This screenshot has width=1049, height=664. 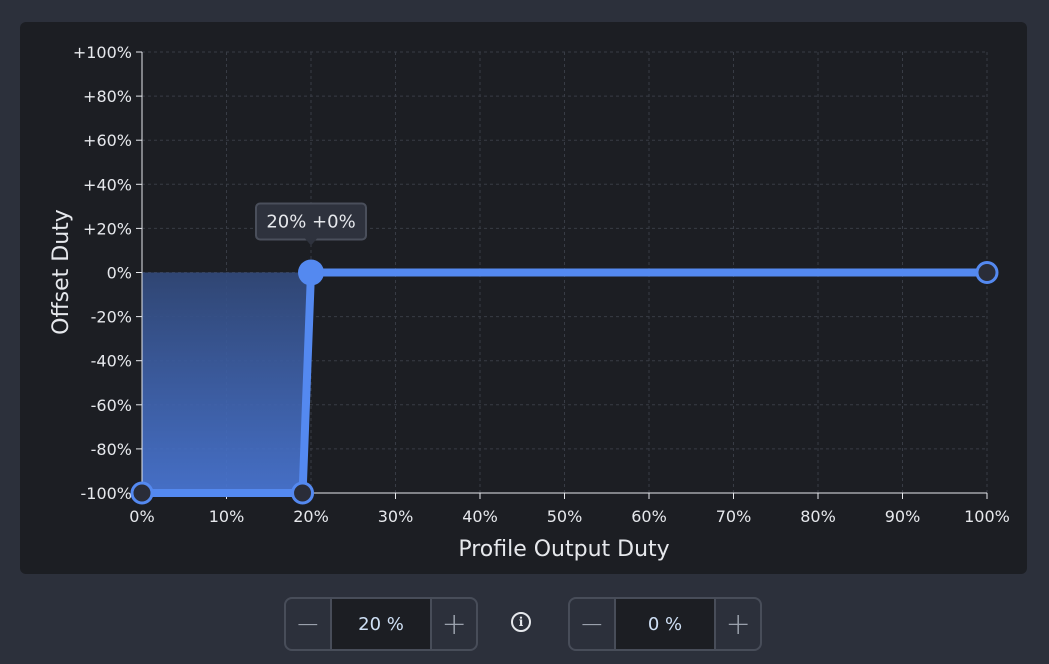 What do you see at coordinates (111, 405) in the screenshot?
I see `y-tick-label: -60%` at bounding box center [111, 405].